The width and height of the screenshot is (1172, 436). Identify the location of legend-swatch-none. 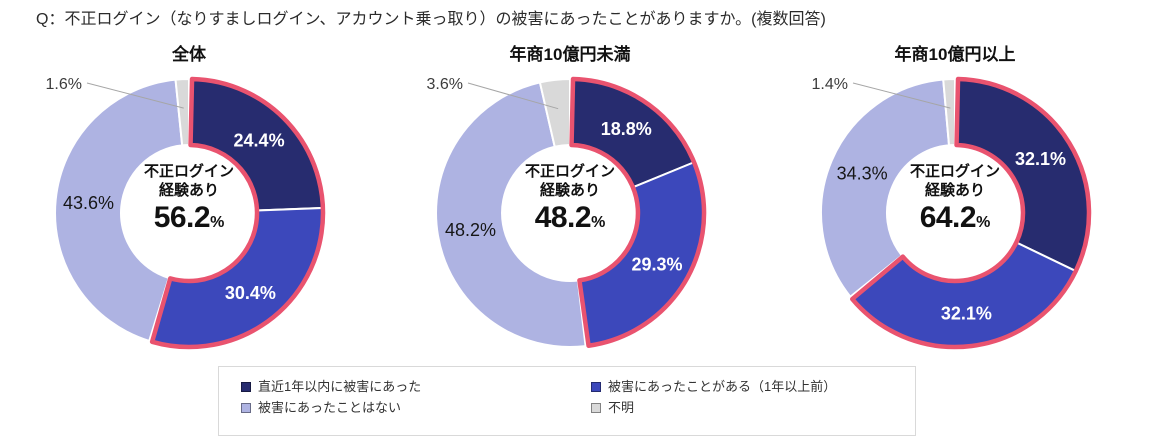
(246, 407).